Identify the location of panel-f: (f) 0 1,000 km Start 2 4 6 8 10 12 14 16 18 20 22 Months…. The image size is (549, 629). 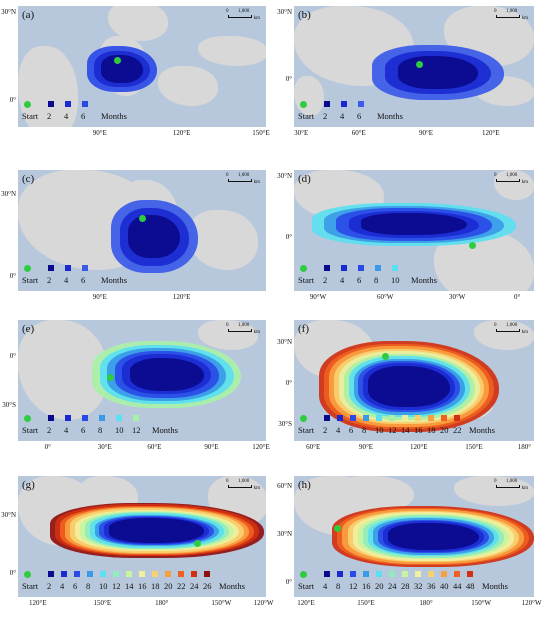
(405, 387).